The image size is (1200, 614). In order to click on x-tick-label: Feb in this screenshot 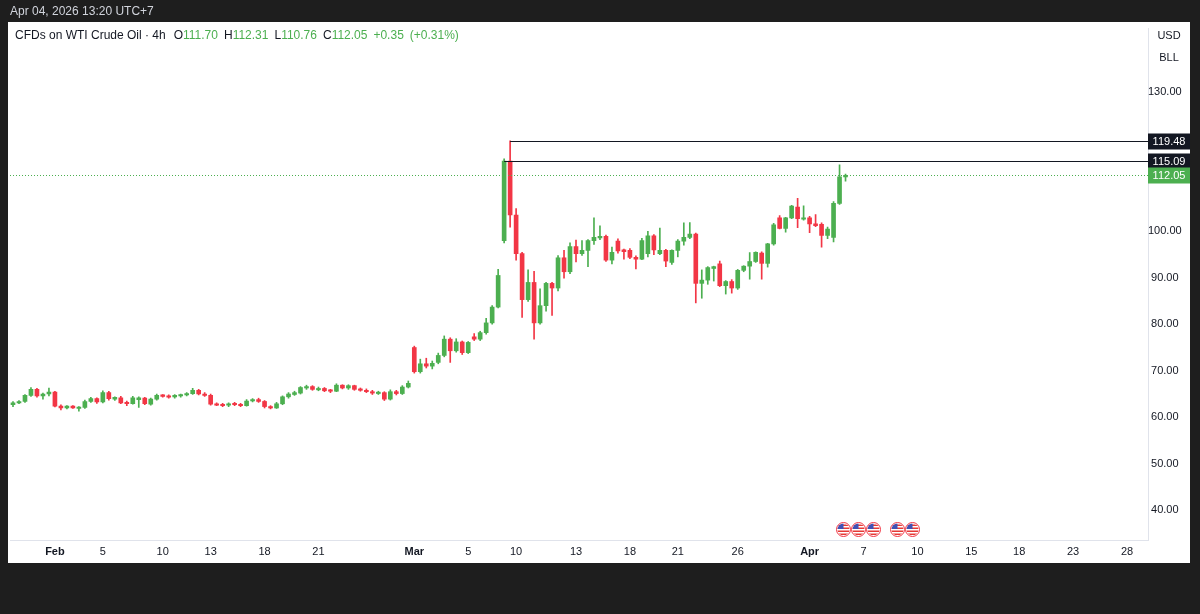, I will do `click(55, 550)`.